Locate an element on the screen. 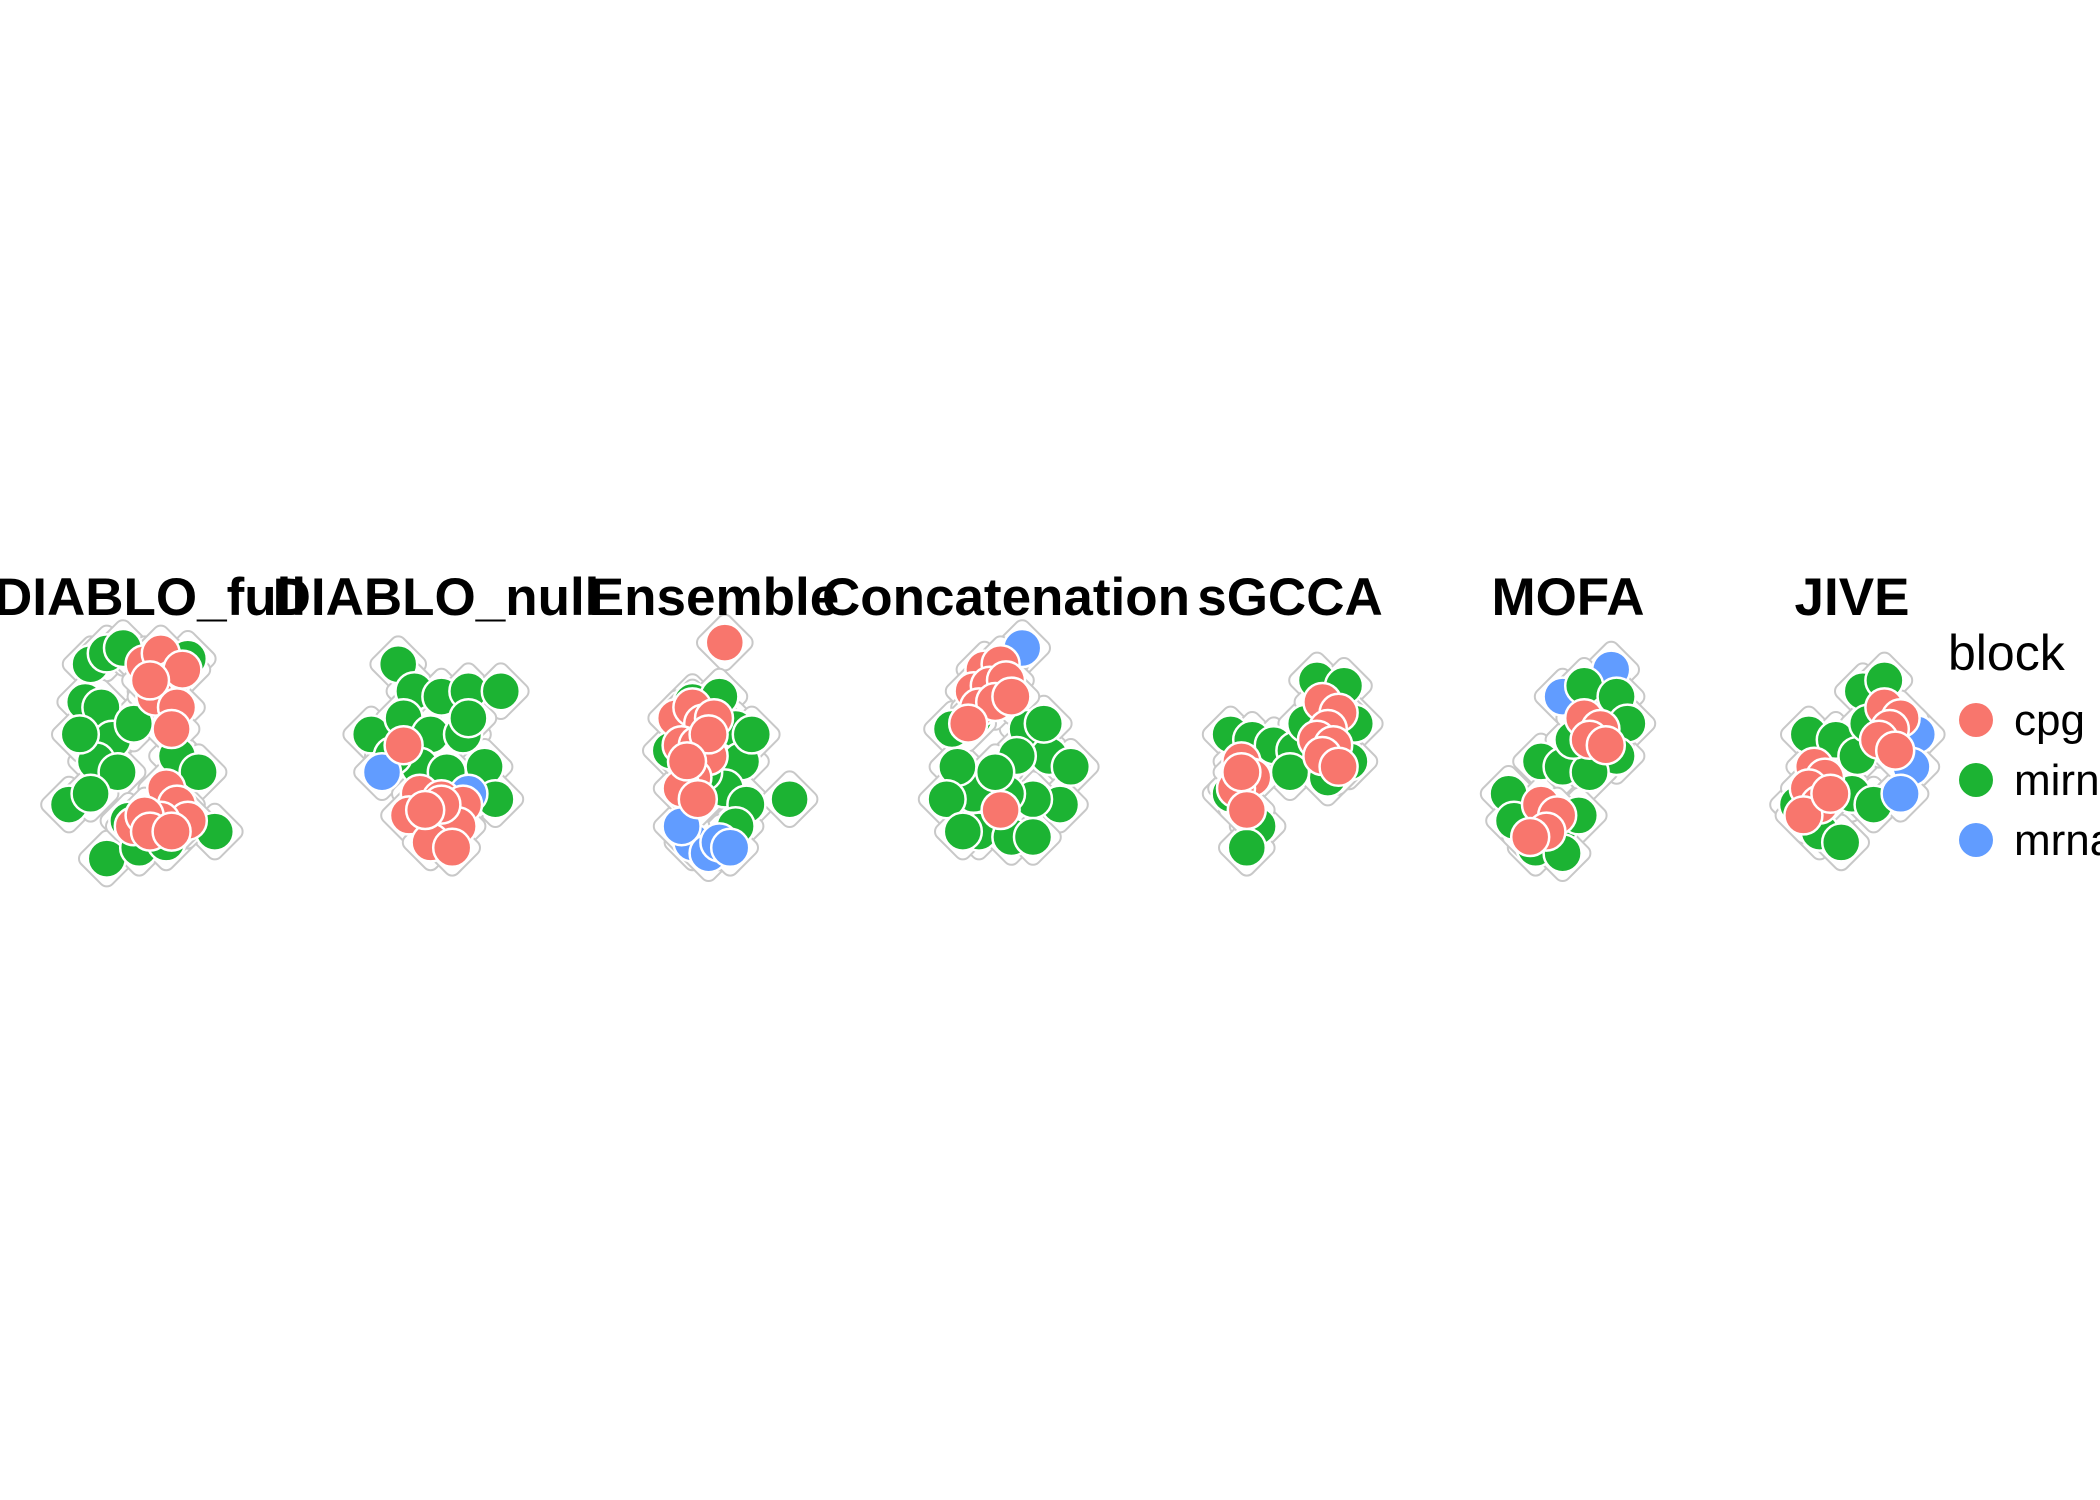 This screenshot has width=2100, height=1500. panel-title: JIVE is located at coordinates (1852, 597).